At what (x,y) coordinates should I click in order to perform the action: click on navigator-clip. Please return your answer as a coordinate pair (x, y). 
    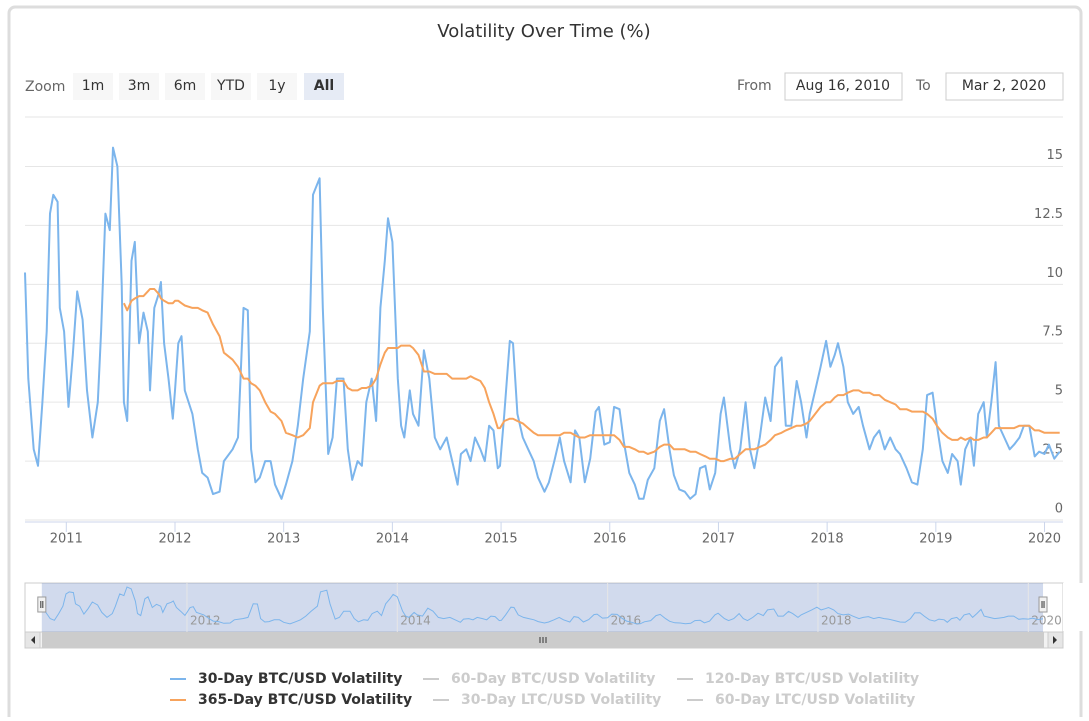
    Looking at the image, I should click on (1076, 607).